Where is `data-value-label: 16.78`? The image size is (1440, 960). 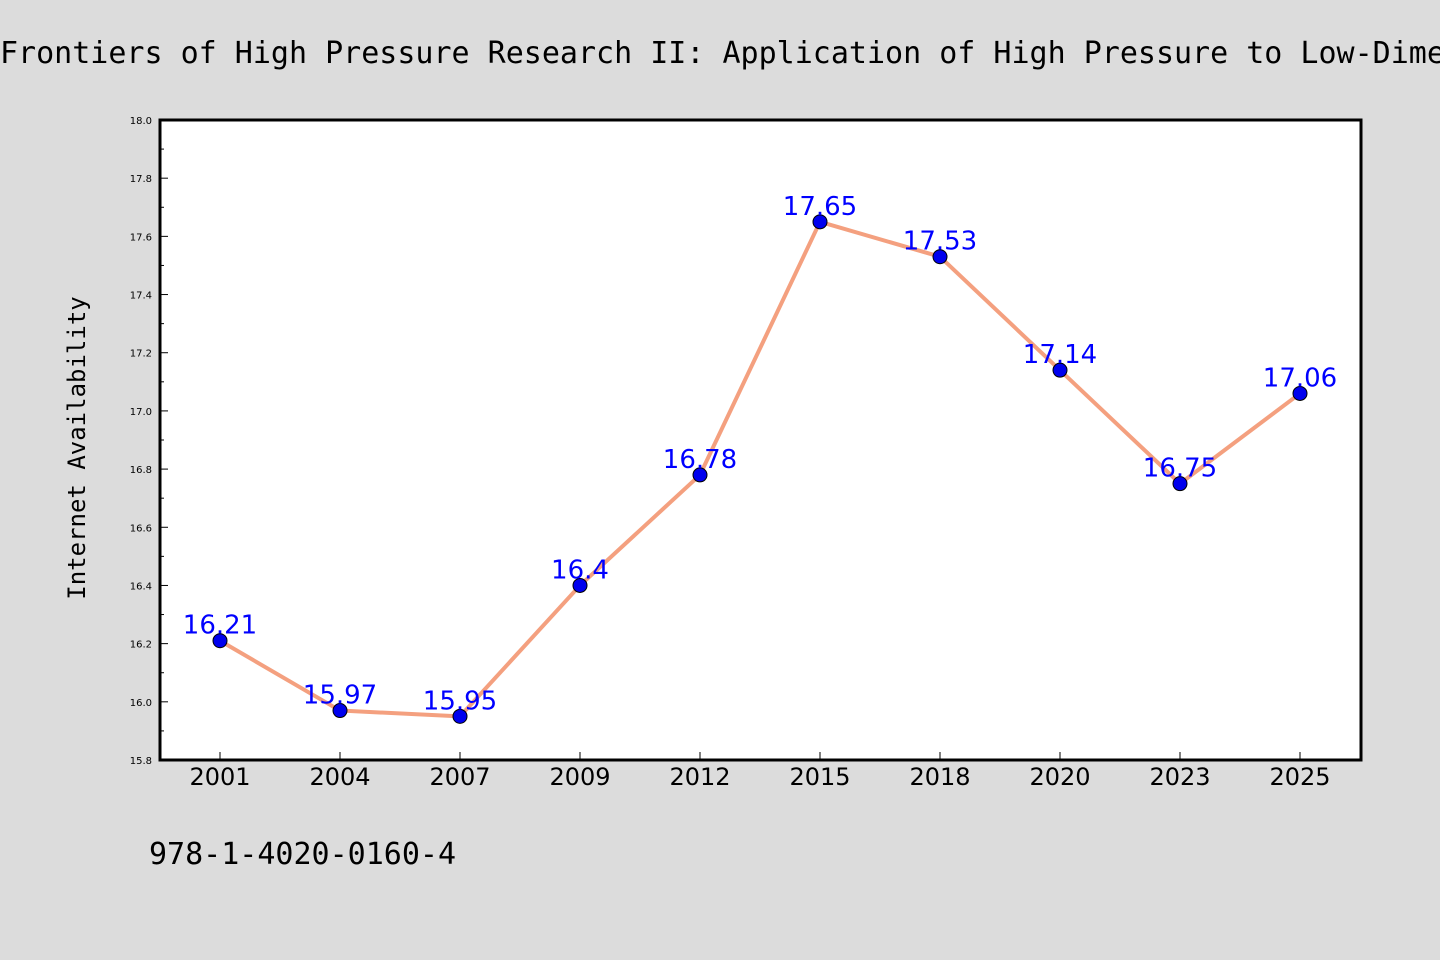
data-value-label: 16.78 is located at coordinates (700, 460).